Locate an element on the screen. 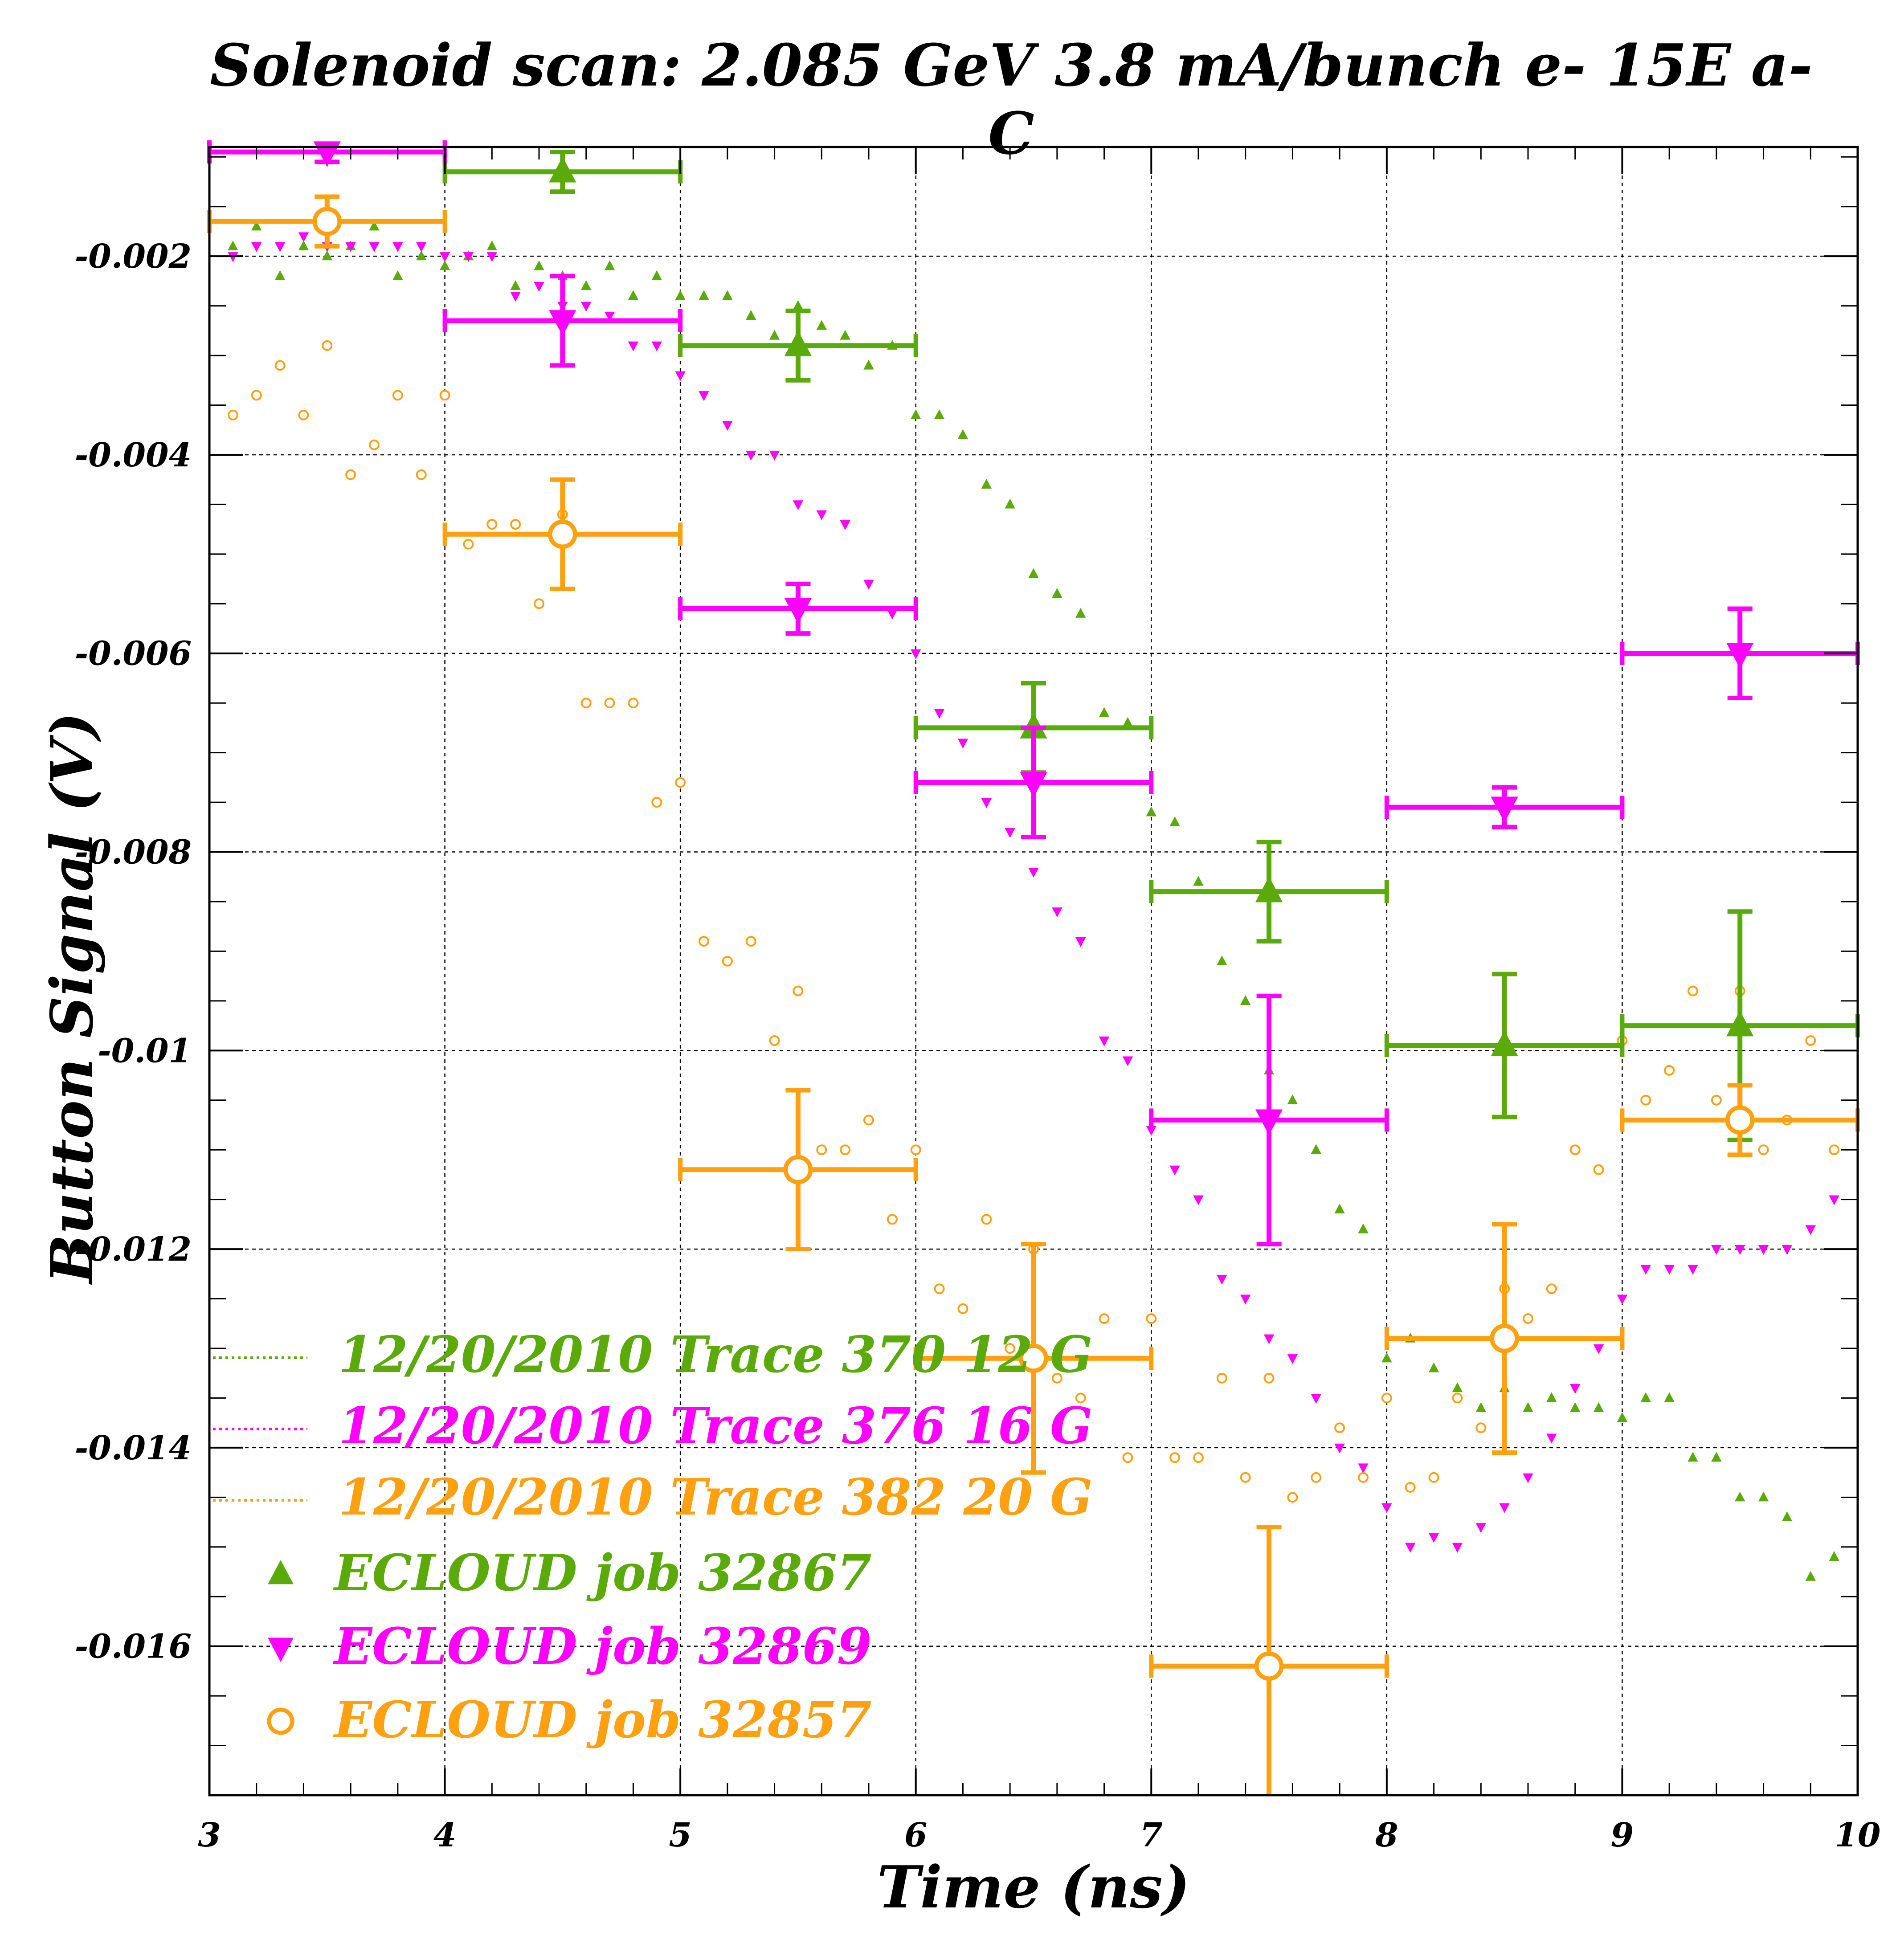 Image resolution: width=1896 pixels, height=1960 pixels. legend-label: ECLOUD job 32869 is located at coordinates (603, 1646).